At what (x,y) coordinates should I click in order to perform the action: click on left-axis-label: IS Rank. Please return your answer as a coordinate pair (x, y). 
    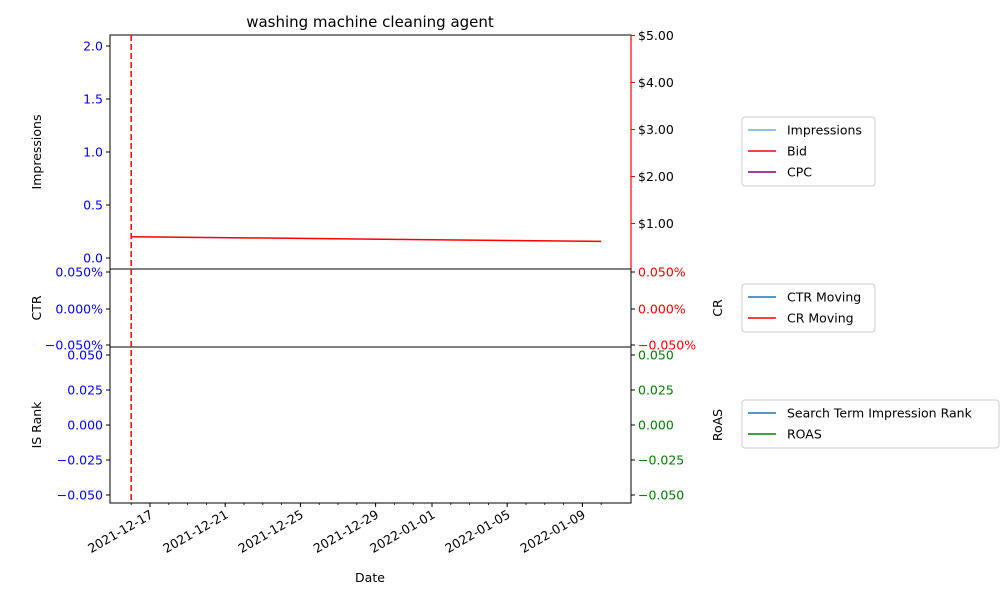
    Looking at the image, I should click on (36, 425).